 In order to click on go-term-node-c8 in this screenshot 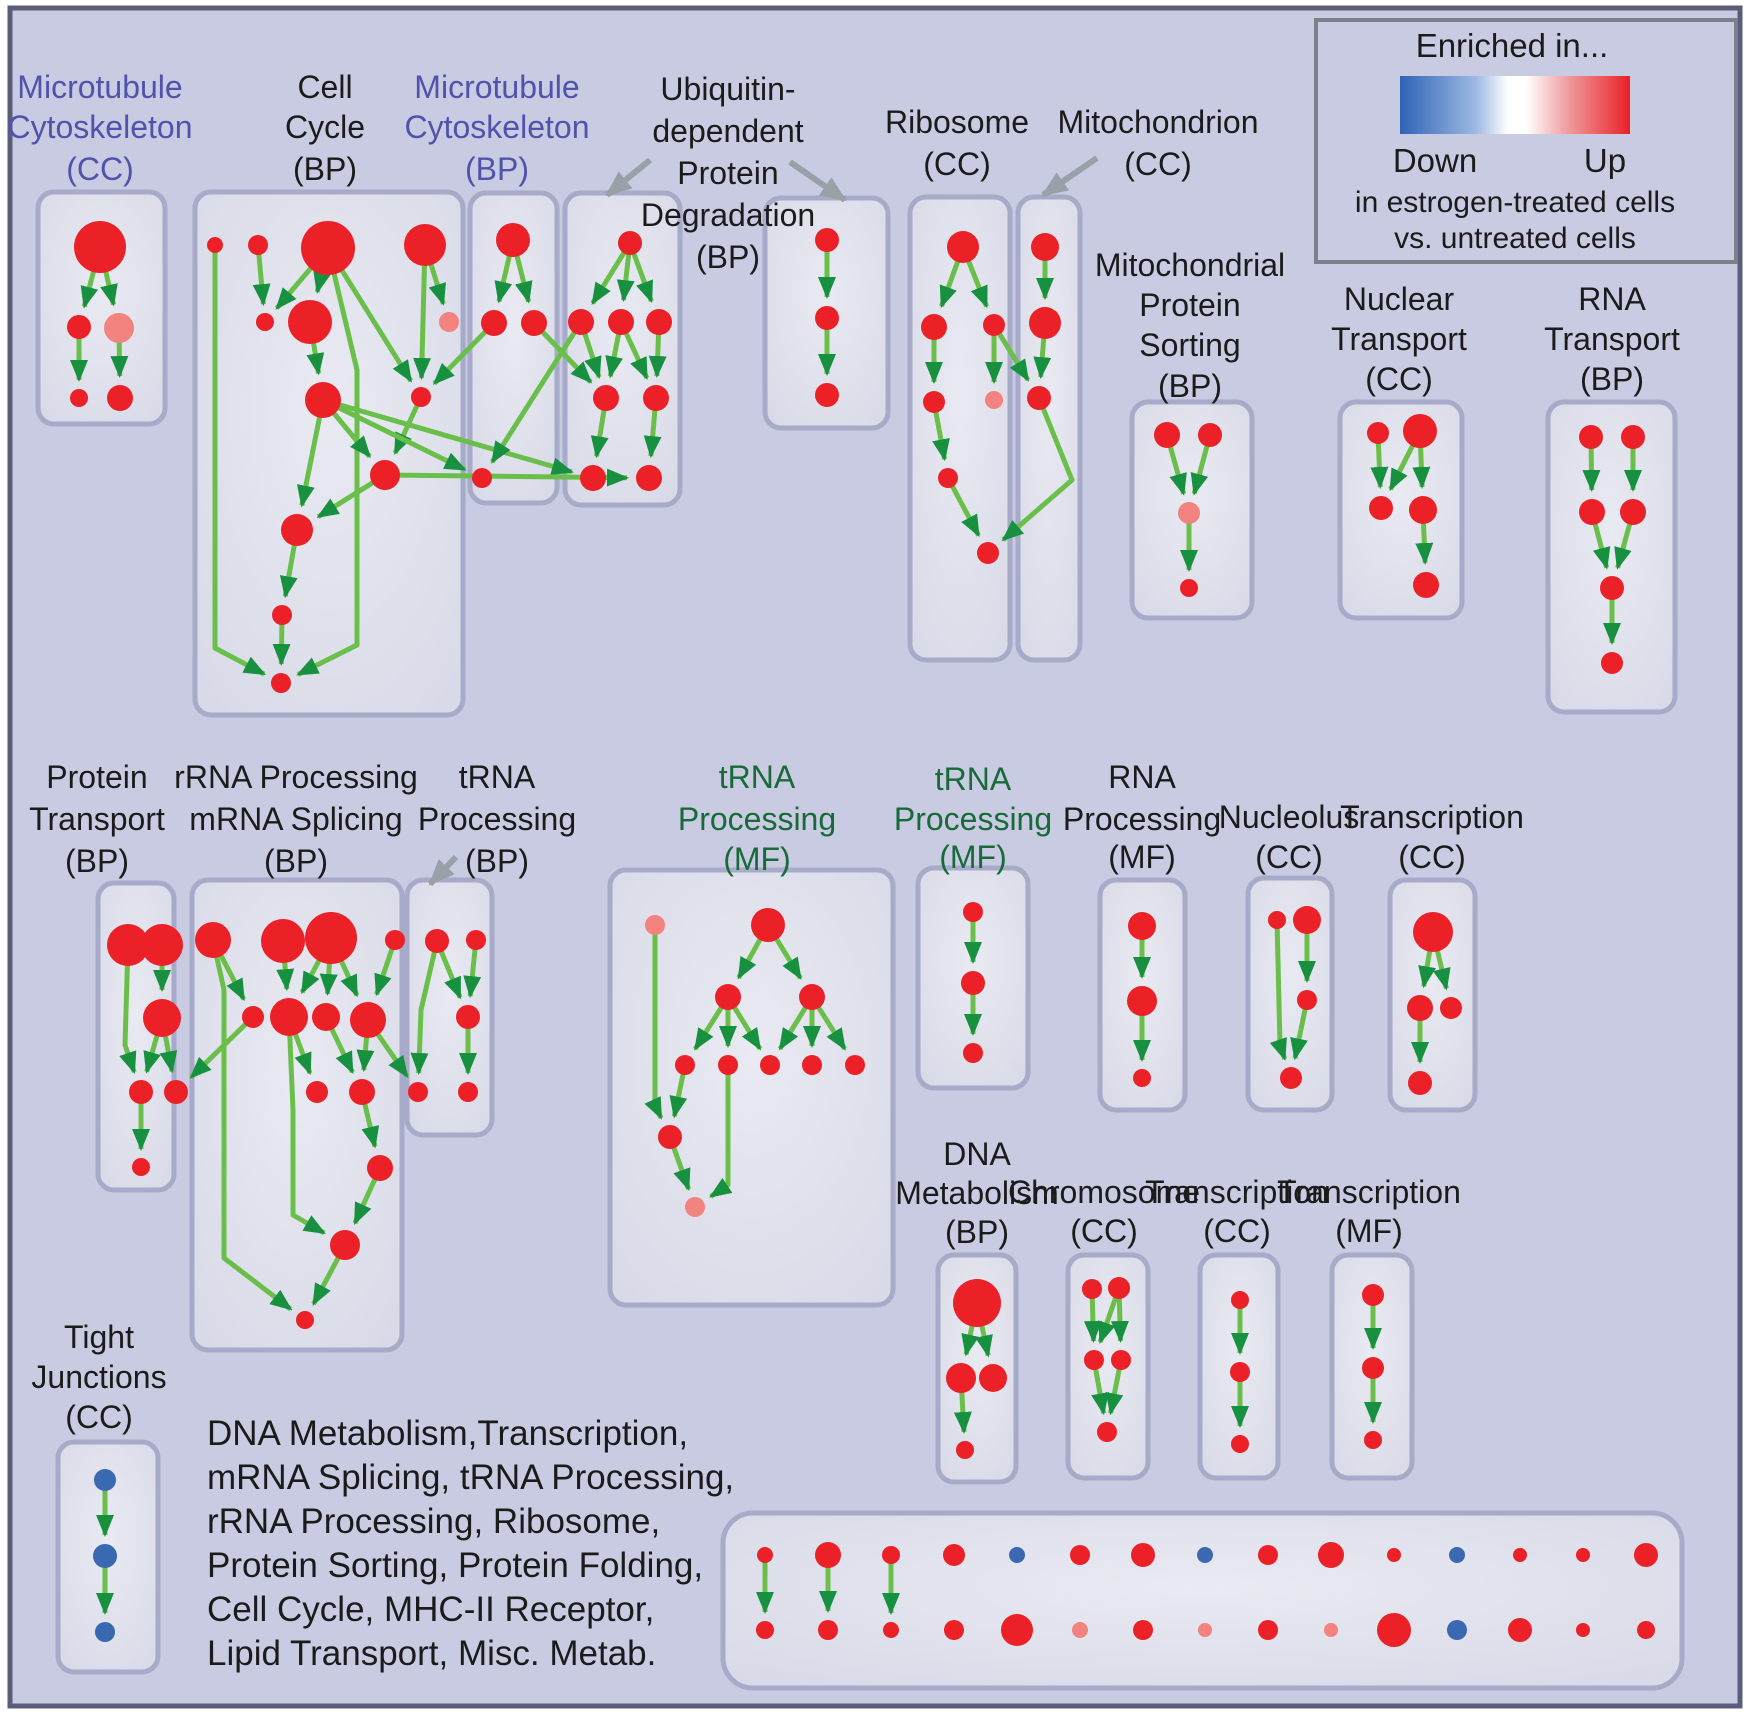, I will do `click(323, 400)`.